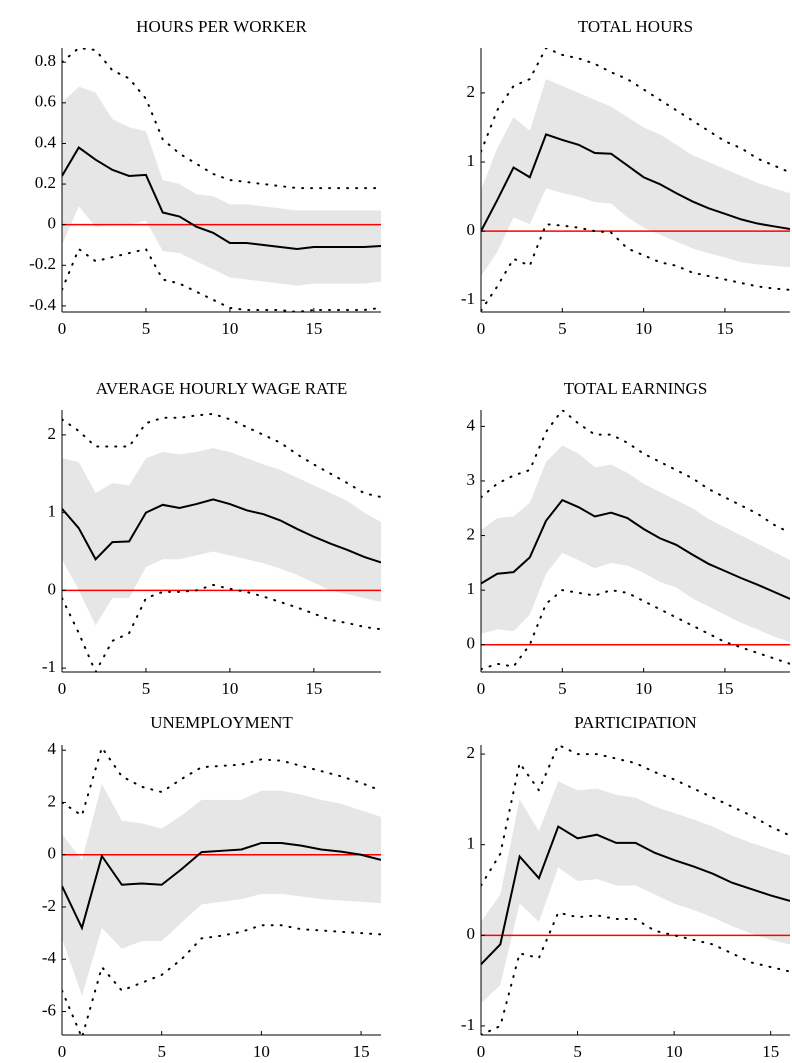 The image size is (792, 1063). I want to click on y-tick-label: -0.4, so click(42, 304).